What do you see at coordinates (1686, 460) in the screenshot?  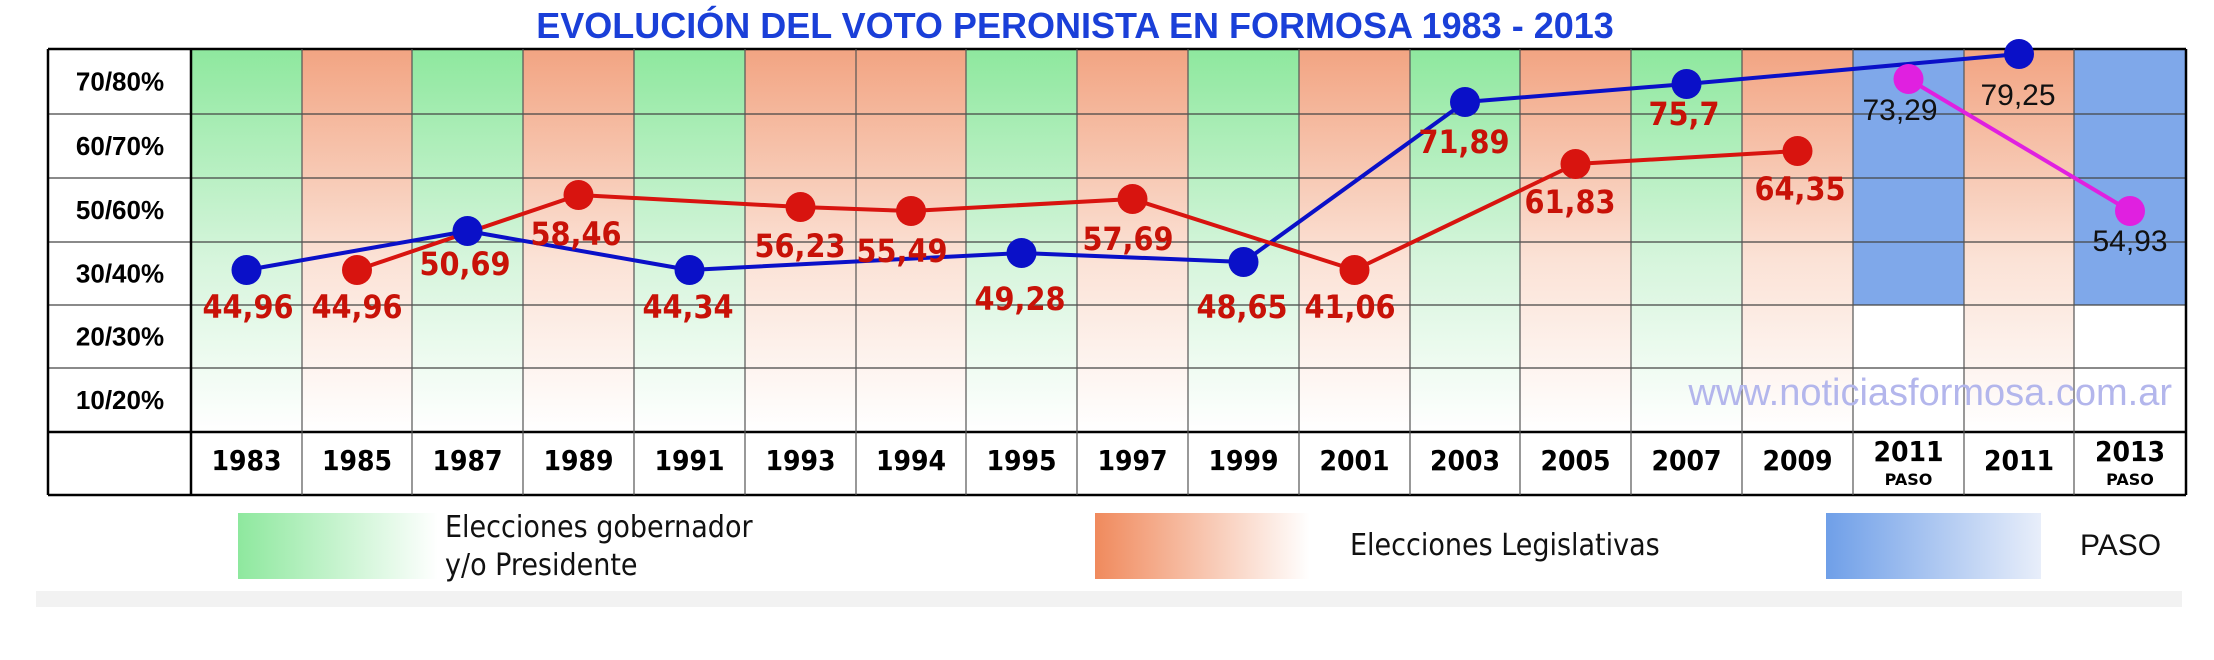 I see `x-tick-label: 2007` at bounding box center [1686, 460].